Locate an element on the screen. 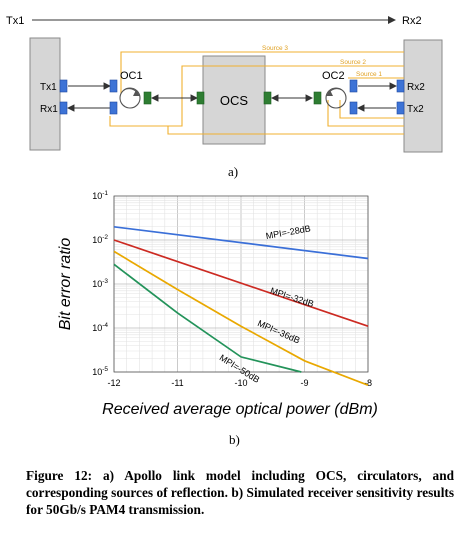 This screenshot has width=474, height=535. oc2-port-bottom is located at coordinates (353, 108).